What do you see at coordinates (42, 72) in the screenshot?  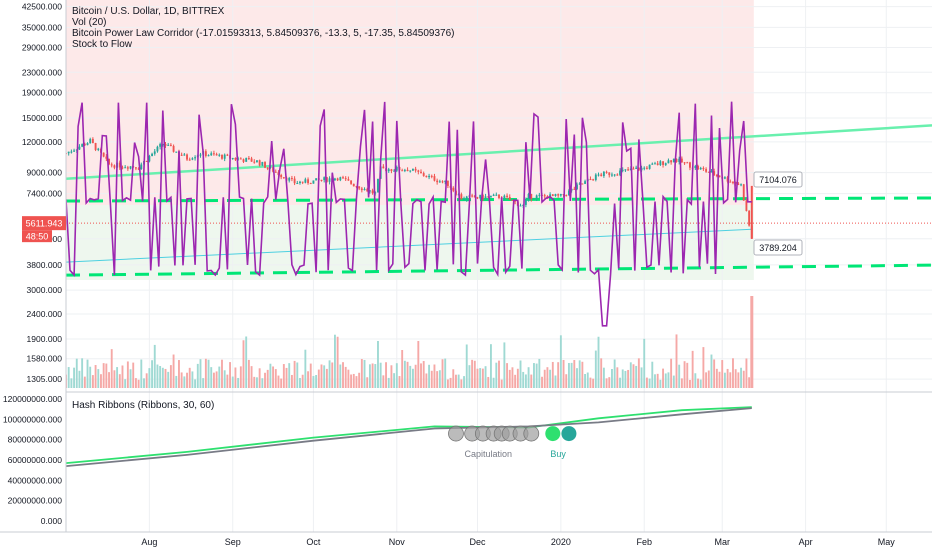 I see `price-tick-label: 23000.000` at bounding box center [42, 72].